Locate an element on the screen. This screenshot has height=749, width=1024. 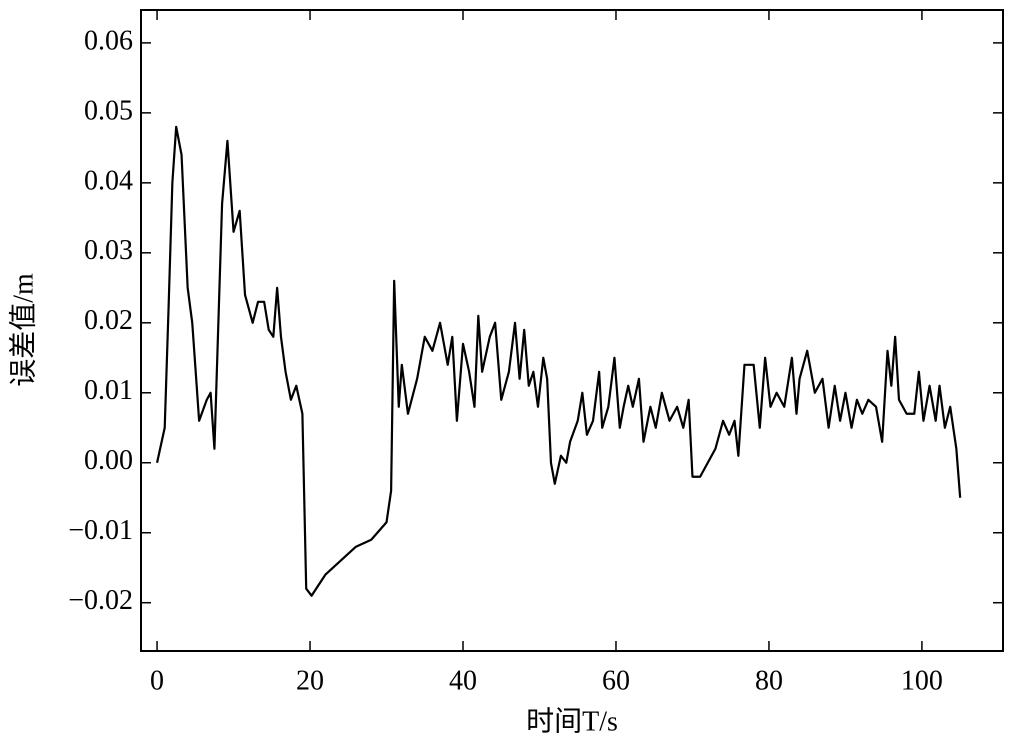
x-tick-label: 40 is located at coordinates (463, 680).